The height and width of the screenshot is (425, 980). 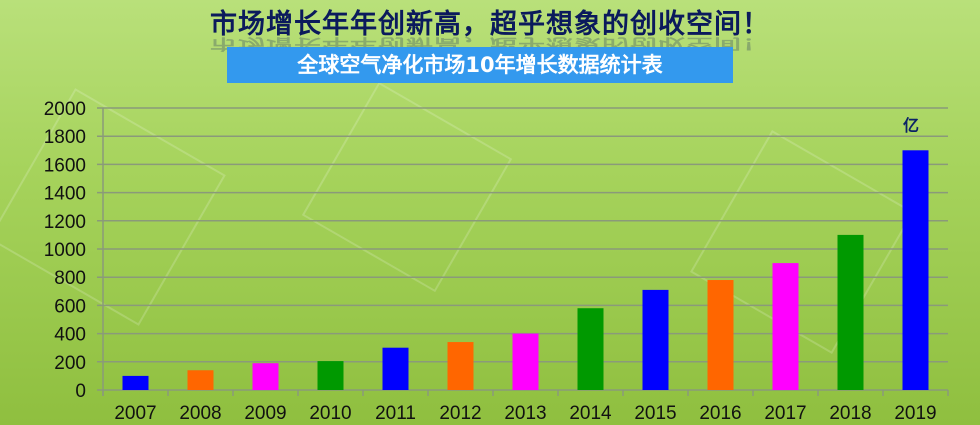 What do you see at coordinates (265, 413) in the screenshot?
I see `x-tick-label: 2009` at bounding box center [265, 413].